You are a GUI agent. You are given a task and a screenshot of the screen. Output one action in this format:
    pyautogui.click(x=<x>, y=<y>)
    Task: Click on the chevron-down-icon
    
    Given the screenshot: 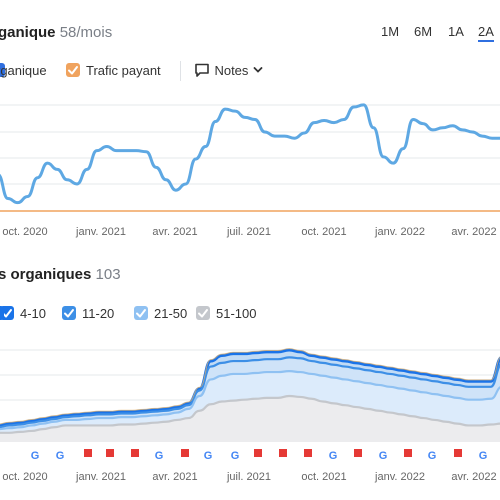 What is the action you would take?
    pyautogui.click(x=258, y=70)
    